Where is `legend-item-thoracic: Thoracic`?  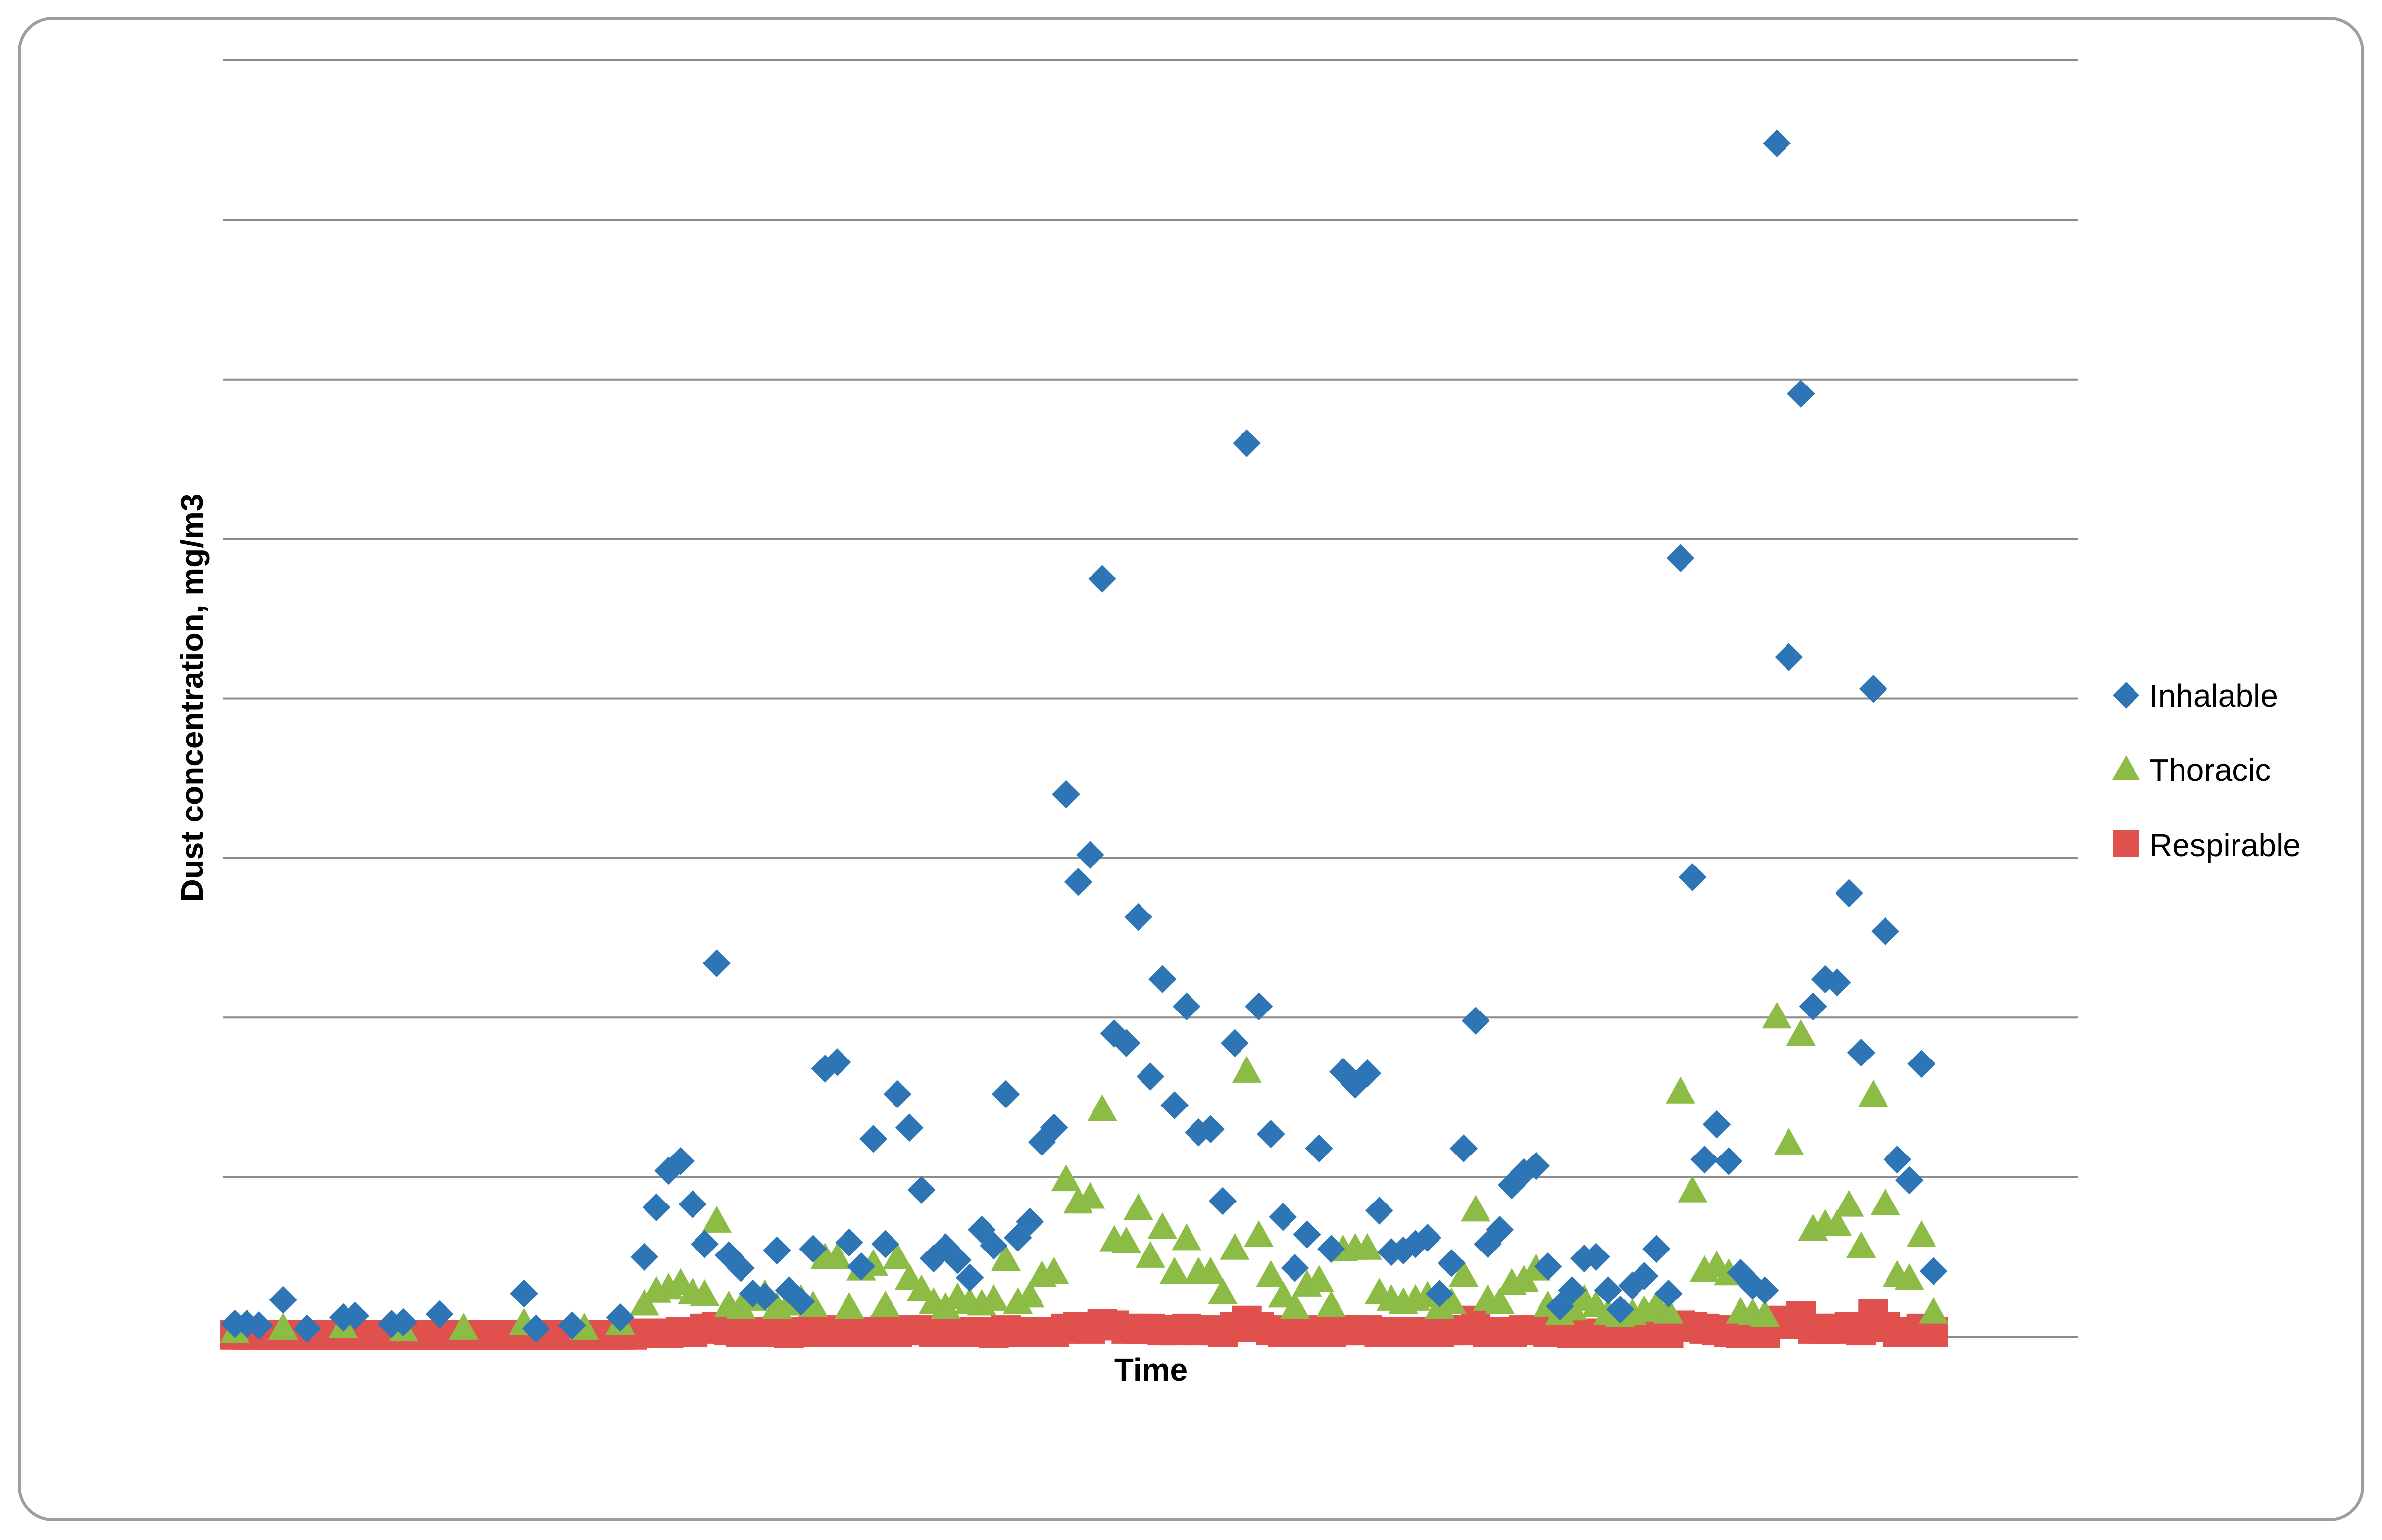
legend-item-thoracic: Thoracic is located at coordinates (2191, 770).